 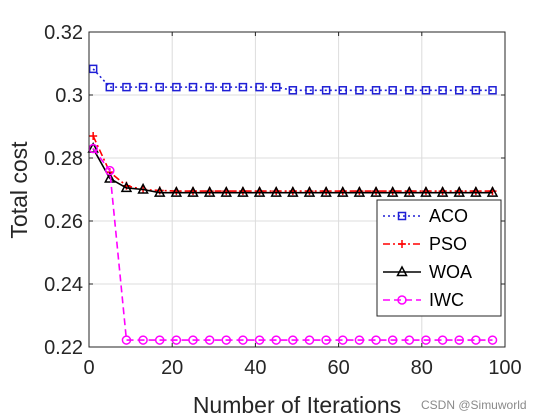 What do you see at coordinates (63, 348) in the screenshot?
I see `y-tick-label: 0.22` at bounding box center [63, 348].